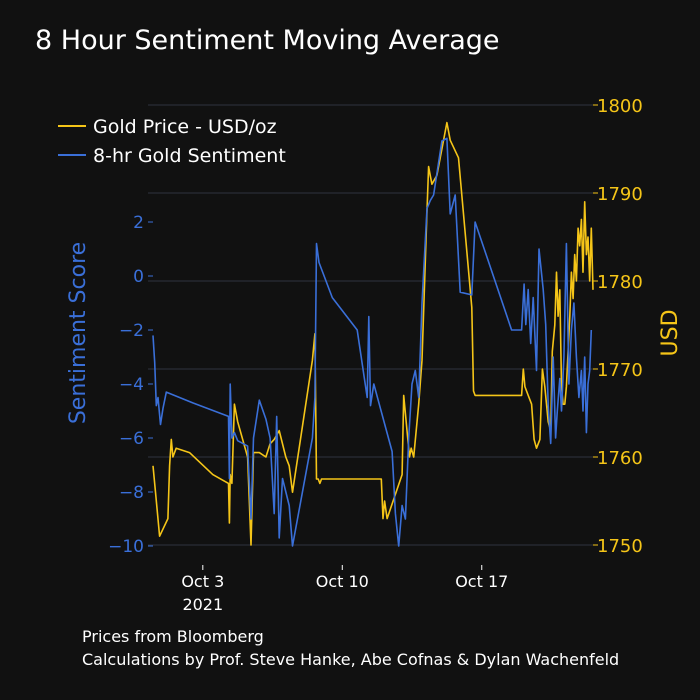 This screenshot has height=700, width=700. What do you see at coordinates (138, 277) in the screenshot?
I see `y-left-tick-label: 0` at bounding box center [138, 277].